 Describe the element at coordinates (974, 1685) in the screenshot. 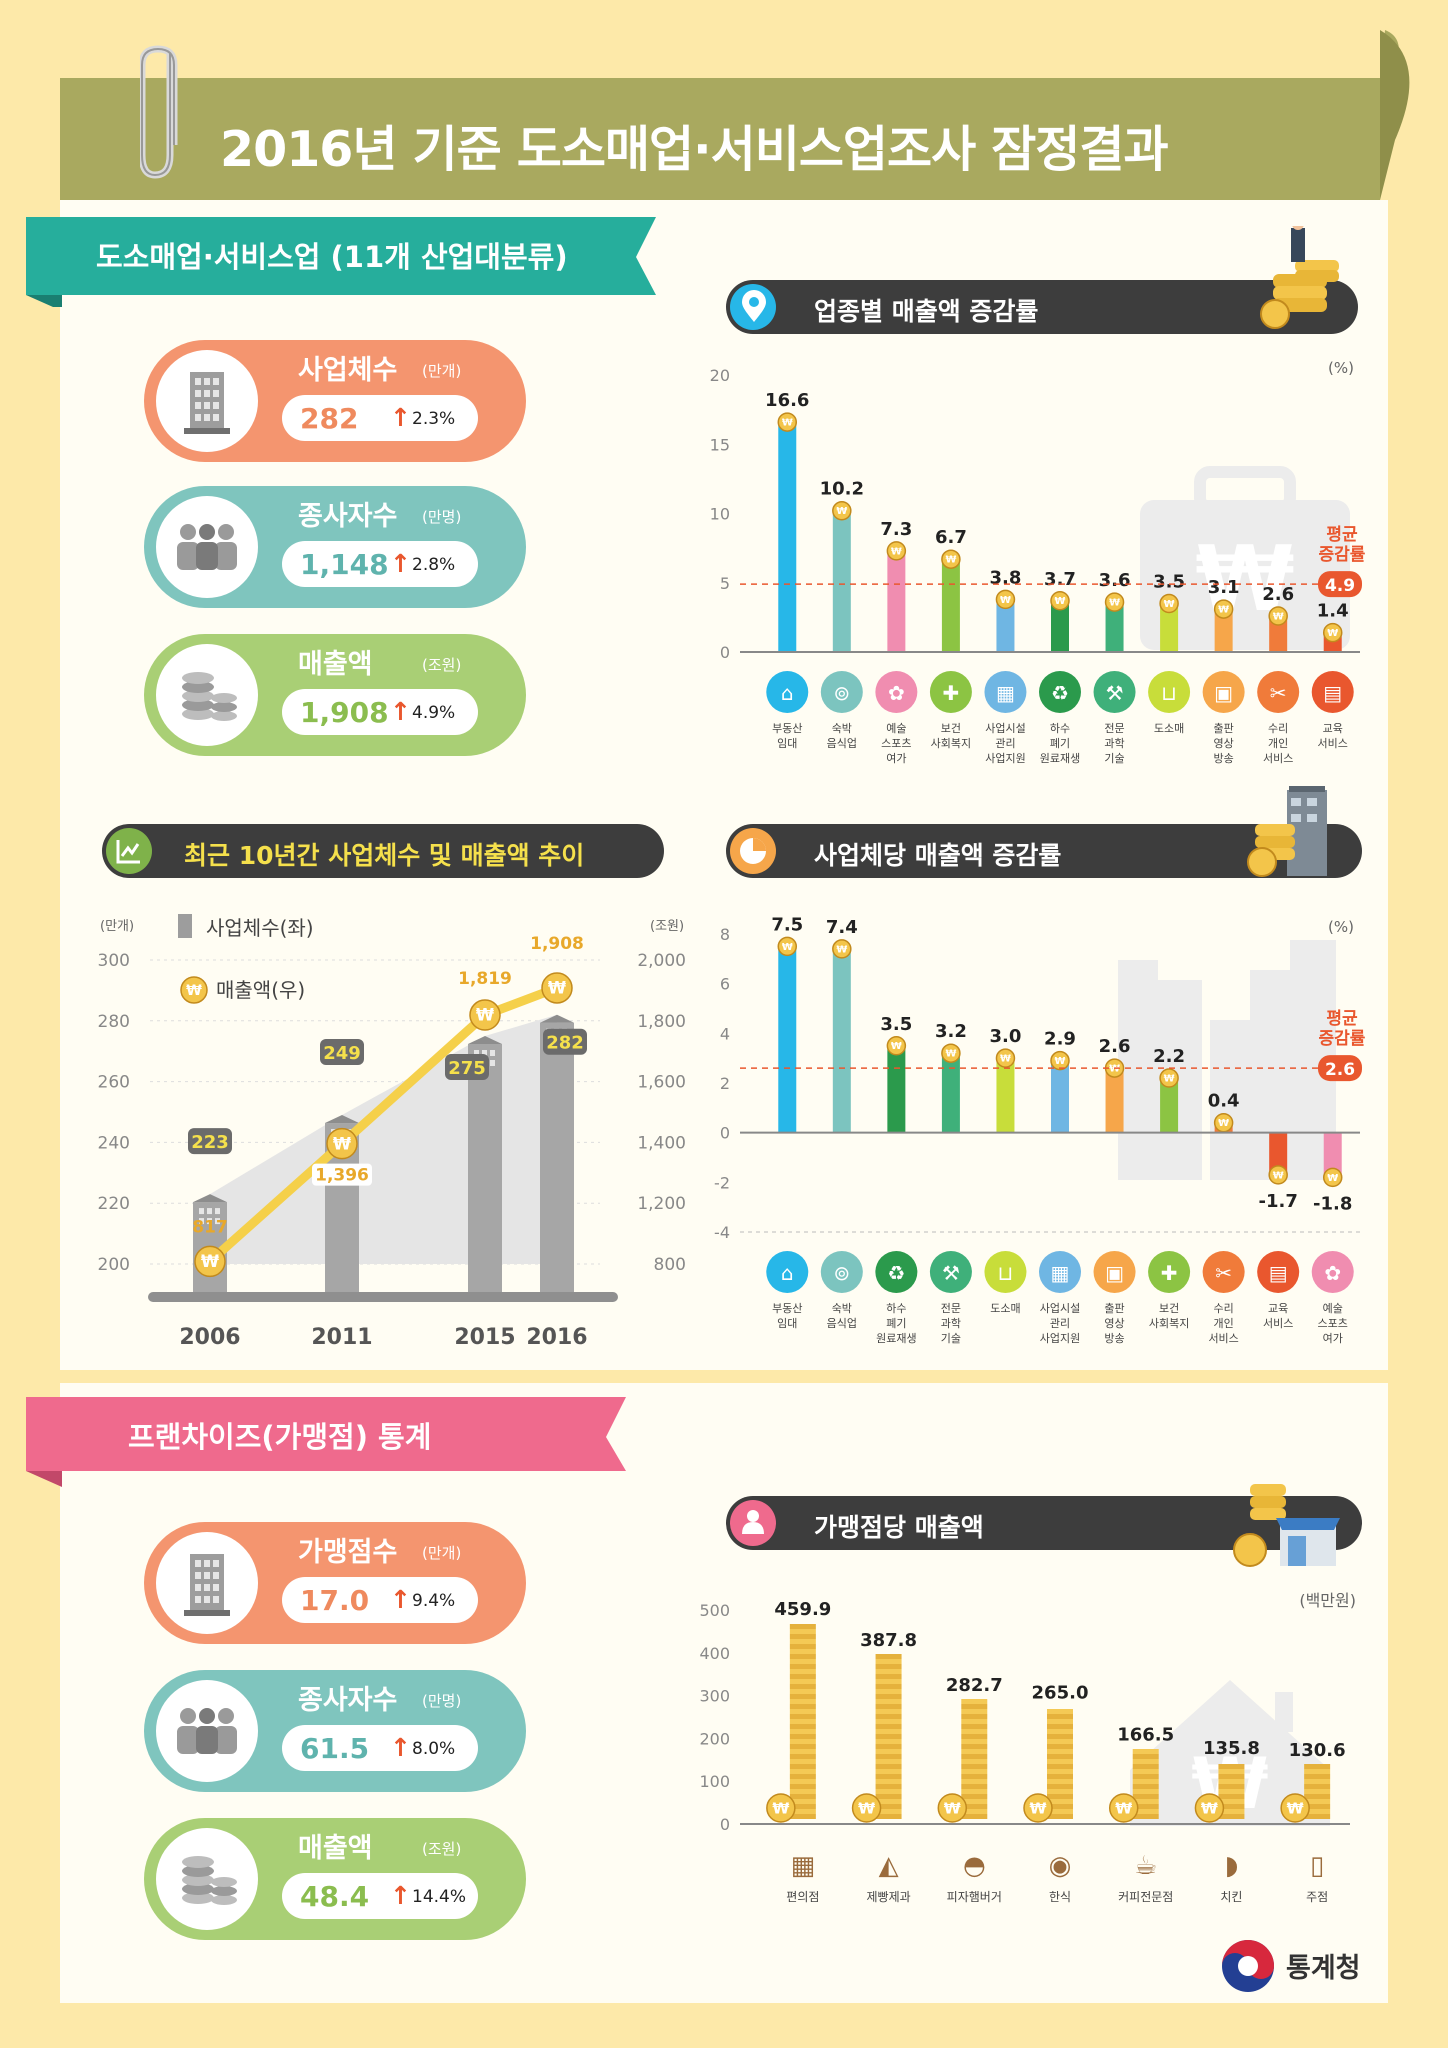

I see `data-label: 282.7` at that location.